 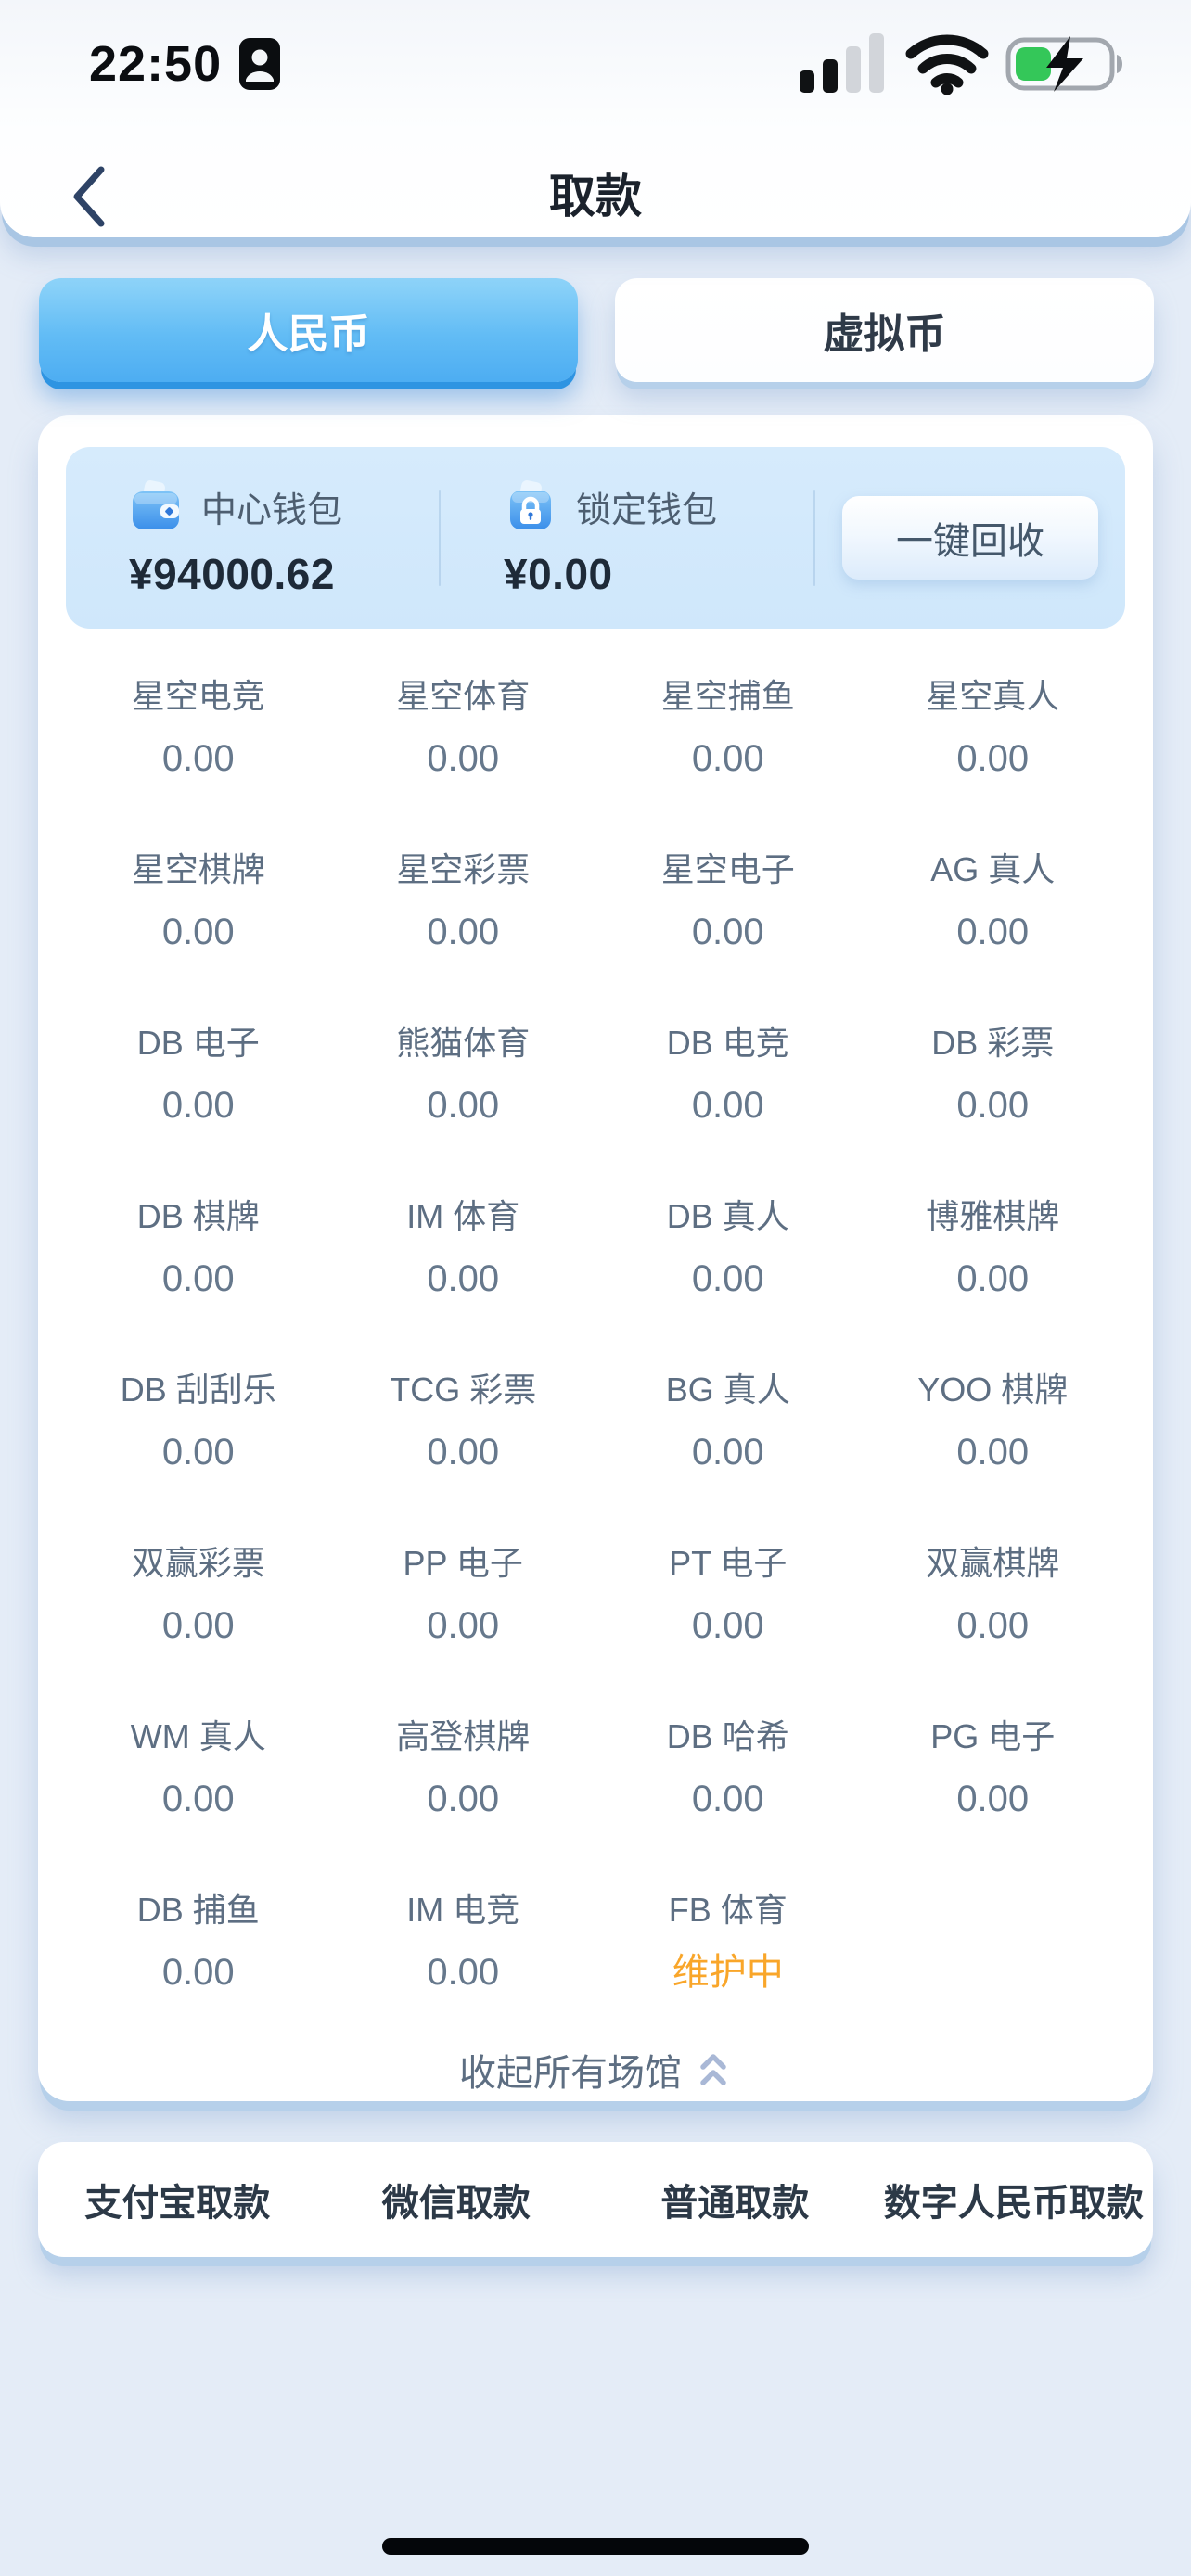 I want to click on venue-cell: DB 捕鱼 0.00, so click(x=198, y=1952).